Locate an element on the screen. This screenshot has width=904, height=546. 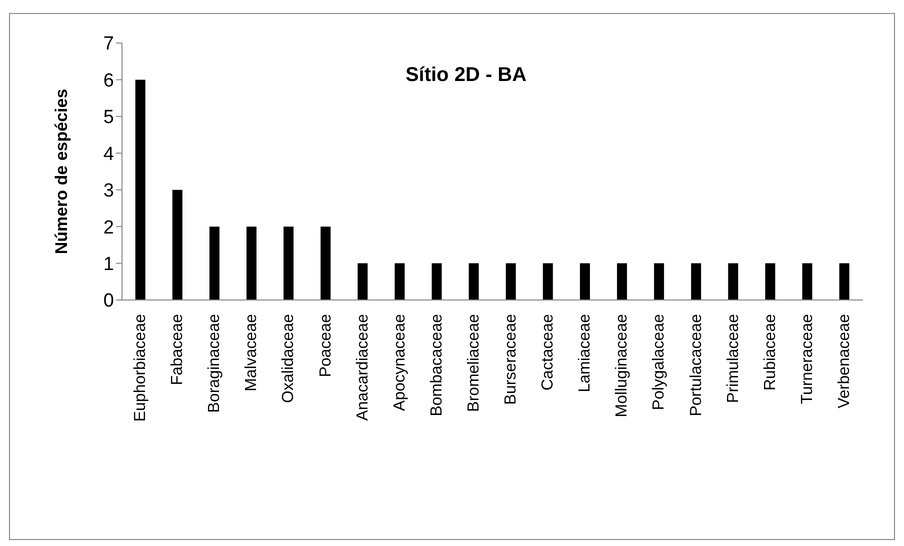
x-tick-label: Portulacaceae is located at coordinates (696, 365).